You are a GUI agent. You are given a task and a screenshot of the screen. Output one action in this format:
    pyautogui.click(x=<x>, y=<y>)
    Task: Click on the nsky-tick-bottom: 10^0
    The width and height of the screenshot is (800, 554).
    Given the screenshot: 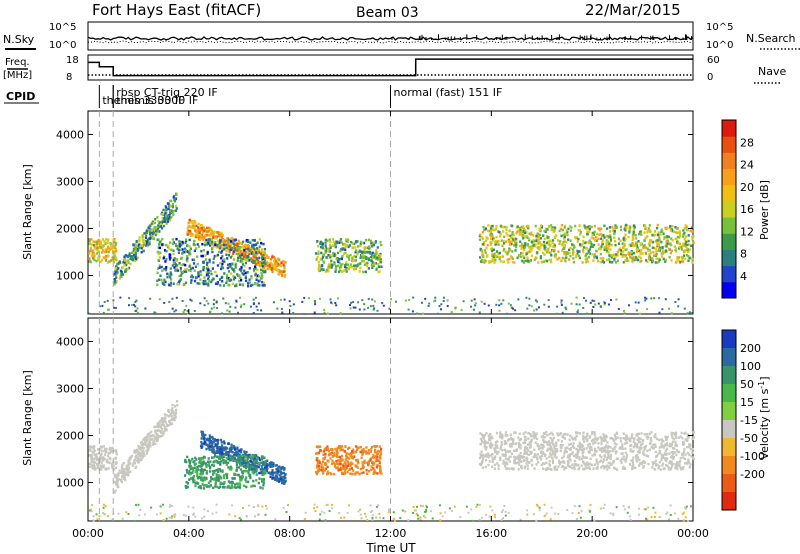 What is the action you would take?
    pyautogui.click(x=62, y=45)
    